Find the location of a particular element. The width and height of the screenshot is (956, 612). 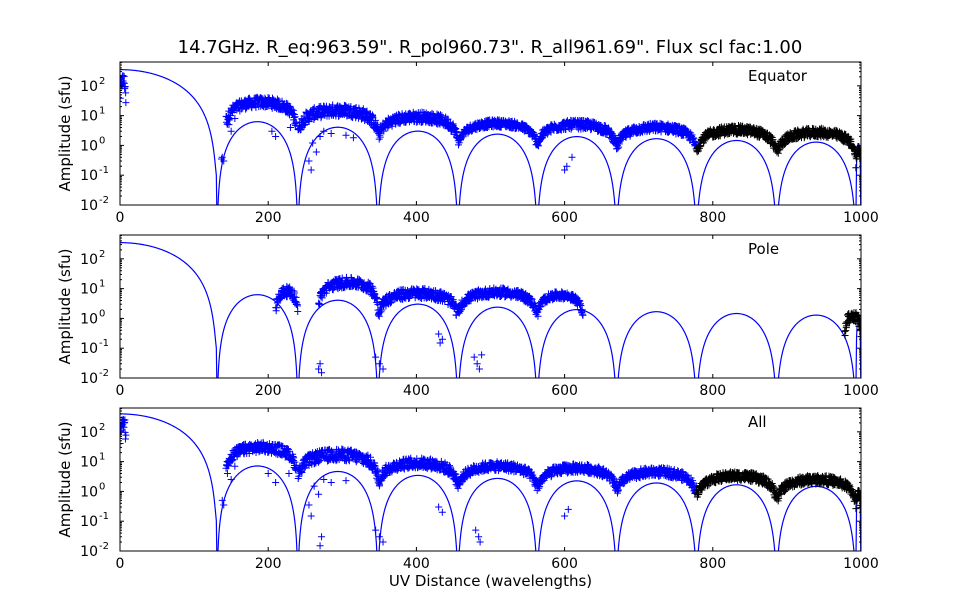

x-tick-label: 400 is located at coordinates (416, 218).